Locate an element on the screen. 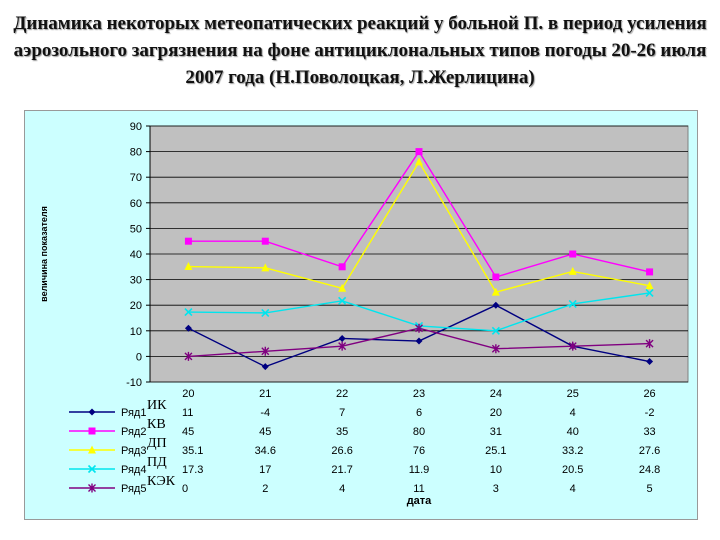  y-tick-label: -10 is located at coordinates (134, 383).